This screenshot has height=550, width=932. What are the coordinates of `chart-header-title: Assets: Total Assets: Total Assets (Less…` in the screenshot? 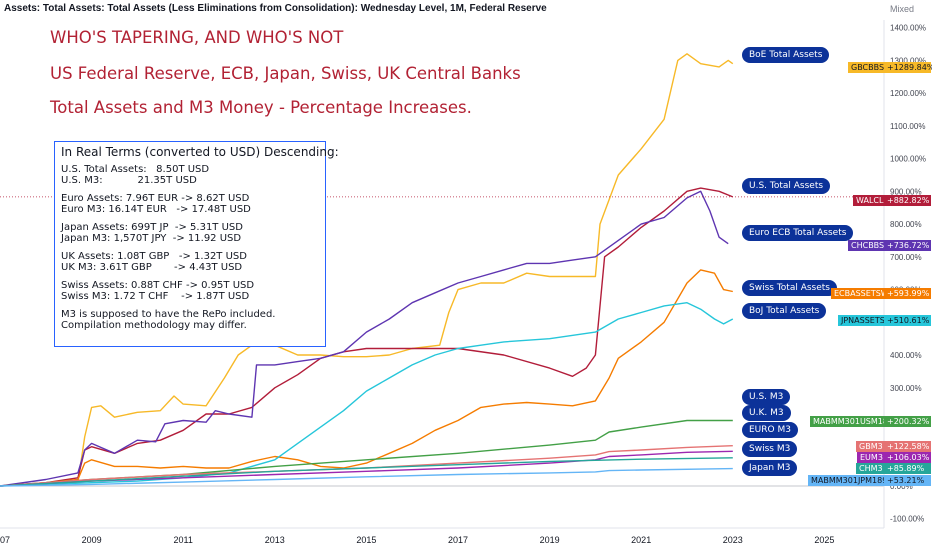 It's located at (275, 8).